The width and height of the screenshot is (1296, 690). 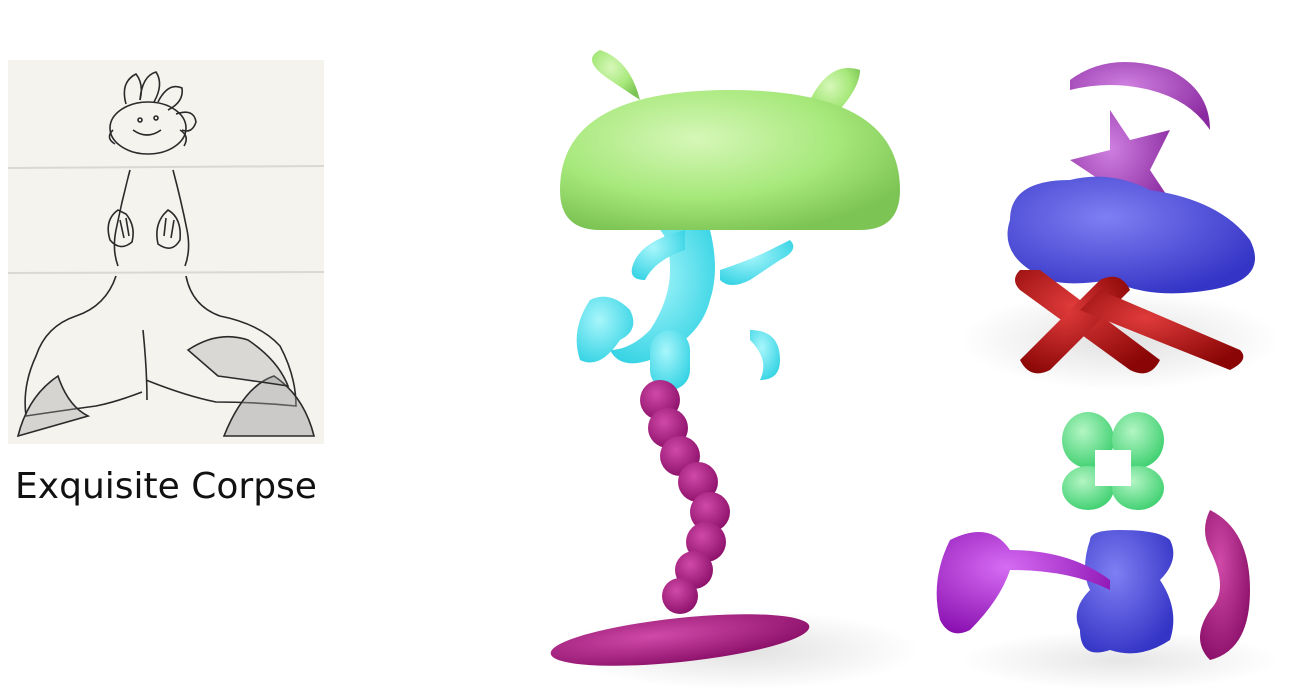 What do you see at coordinates (1140, 96) in the screenshot?
I see `purple-crescent-part` at bounding box center [1140, 96].